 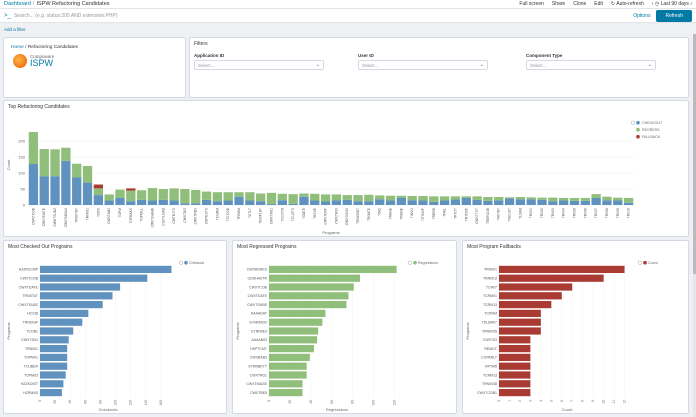 What do you see at coordinates (640, 262) in the screenshot?
I see `legend-toggle-icon` at bounding box center [640, 262].